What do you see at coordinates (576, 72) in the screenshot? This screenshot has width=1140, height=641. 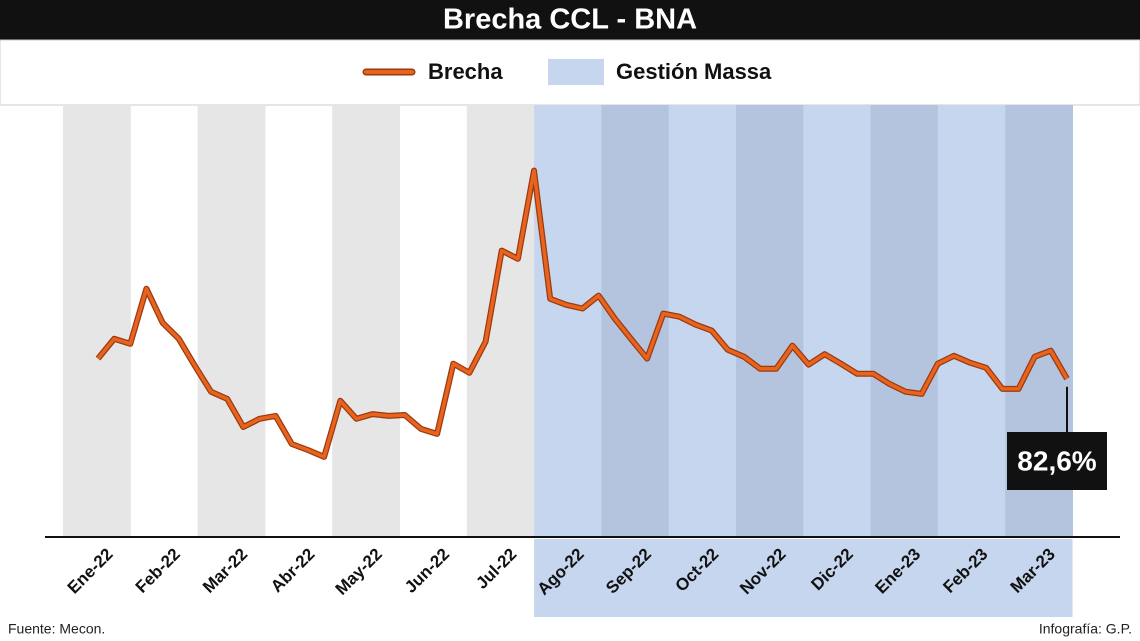 I see `legend-swatch` at bounding box center [576, 72].